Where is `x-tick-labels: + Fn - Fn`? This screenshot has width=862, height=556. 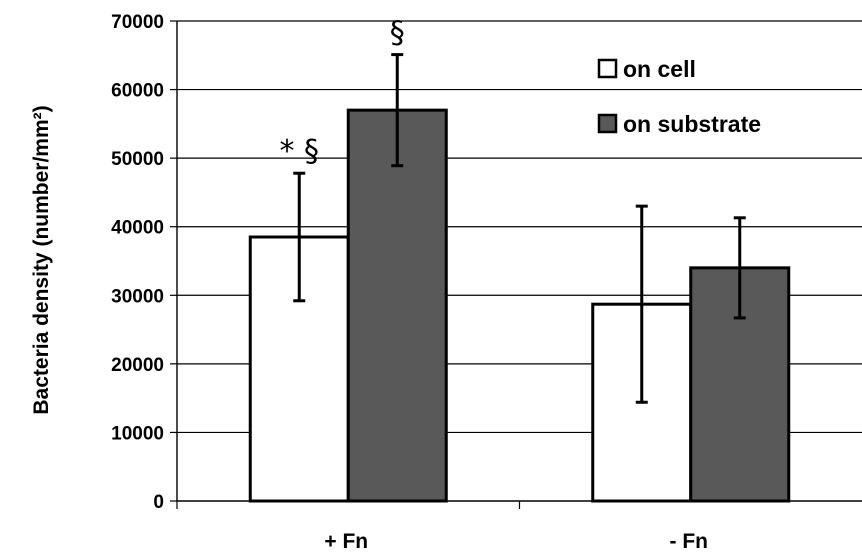 x-tick-labels: + Fn - Fn is located at coordinates (516, 541).